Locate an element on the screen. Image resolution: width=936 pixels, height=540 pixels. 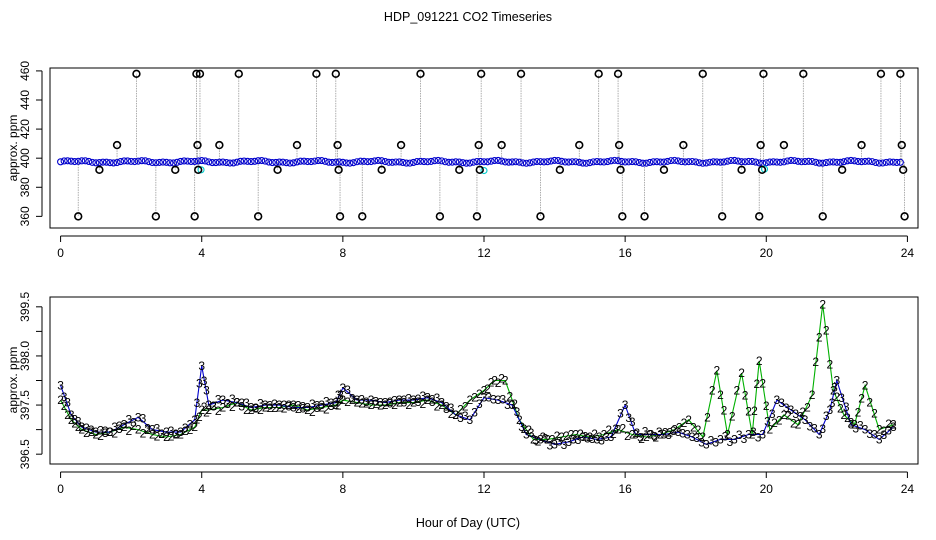
p1-x-tick-label: 0 is located at coordinates (60, 253).